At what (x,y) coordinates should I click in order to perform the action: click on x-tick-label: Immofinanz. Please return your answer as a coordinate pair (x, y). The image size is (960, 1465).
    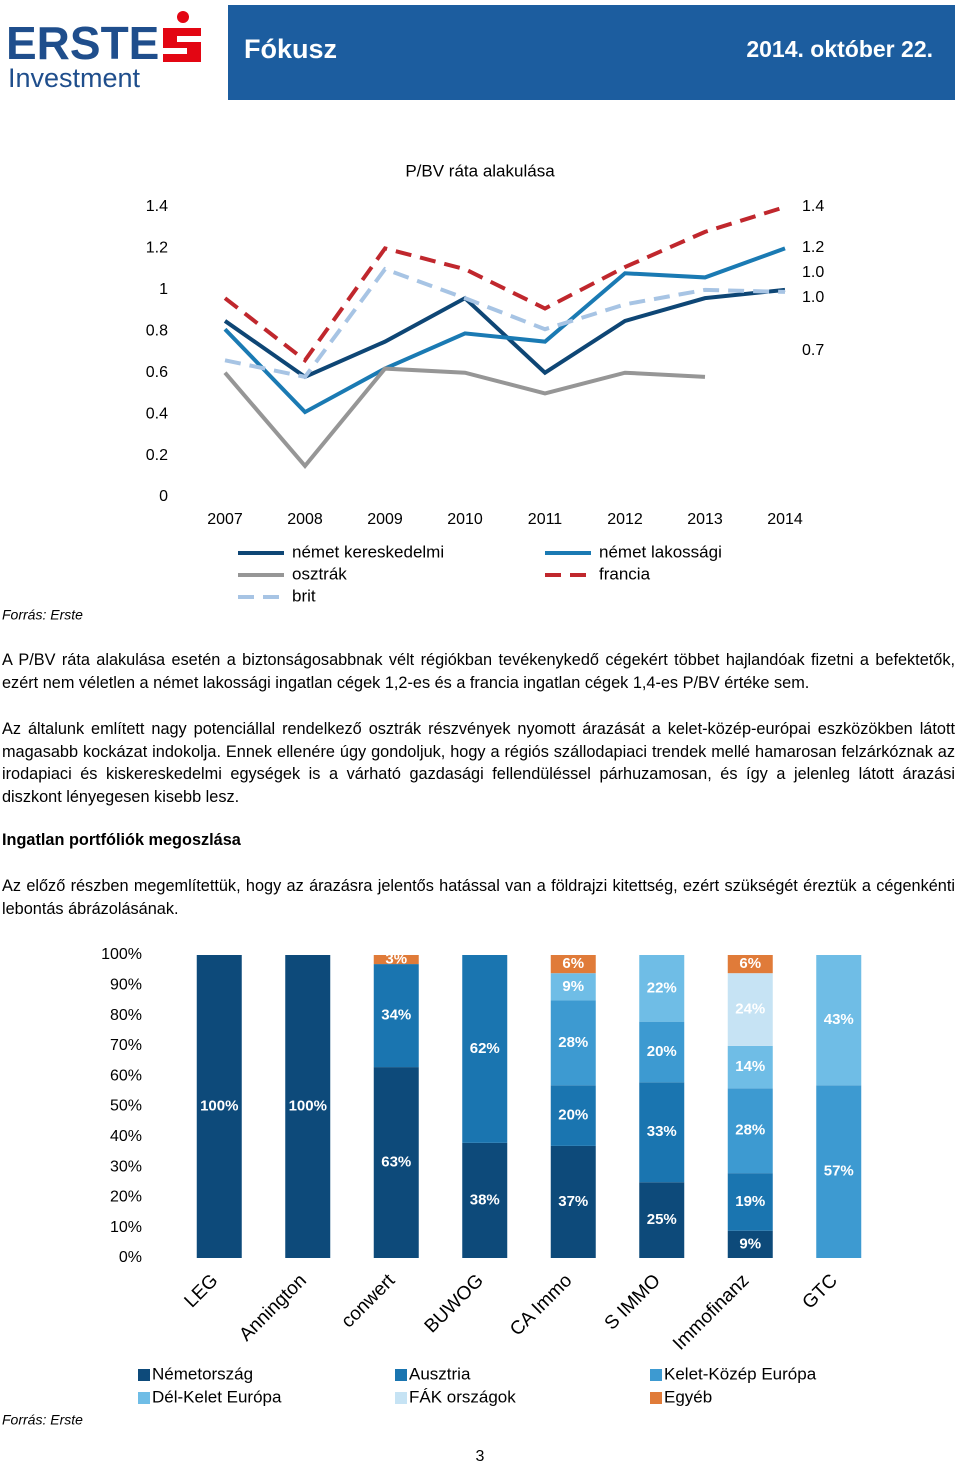
    Looking at the image, I should click on (711, 1312).